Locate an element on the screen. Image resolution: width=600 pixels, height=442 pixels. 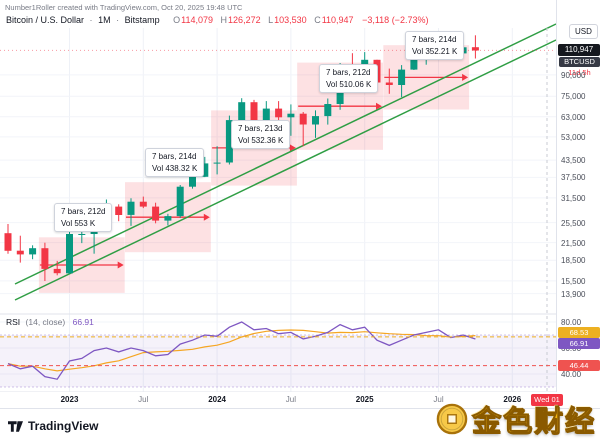
tradingview-logo: TradingView is located at coordinates (53, 426).